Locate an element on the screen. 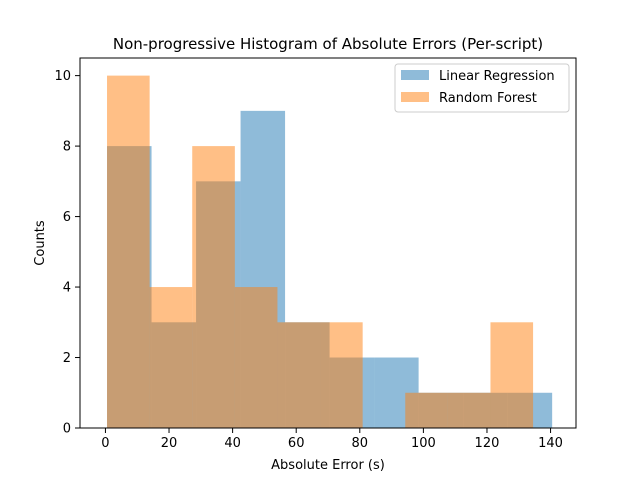 The height and width of the screenshot is (480, 640). x-tick-label-120: 120 is located at coordinates (487, 443).